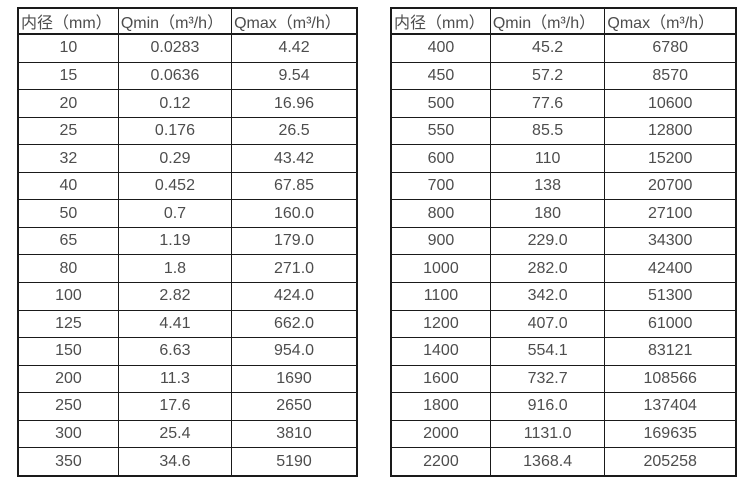 The image size is (750, 483). What do you see at coordinates (68, 351) in the screenshot?
I see `table-cell: 150` at bounding box center [68, 351].